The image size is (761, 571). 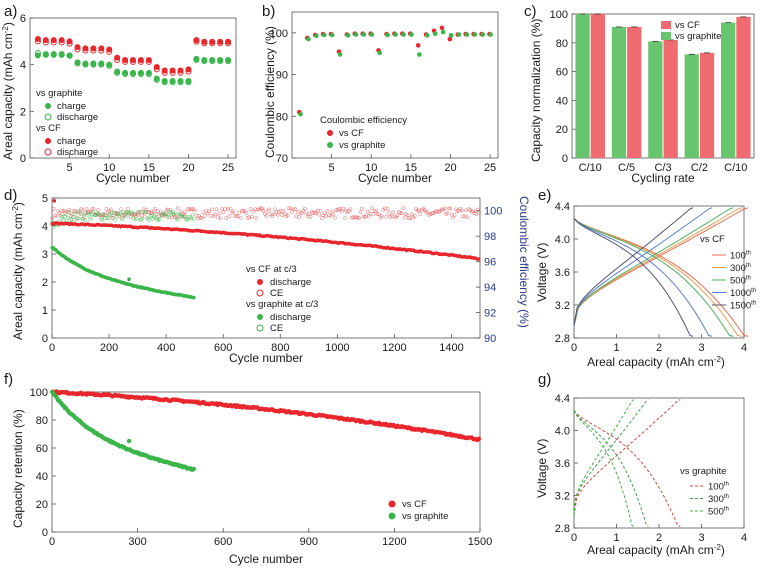 What do you see at coordinates (562, 130) in the screenshot?
I see `y-tick-label: 20` at bounding box center [562, 130].